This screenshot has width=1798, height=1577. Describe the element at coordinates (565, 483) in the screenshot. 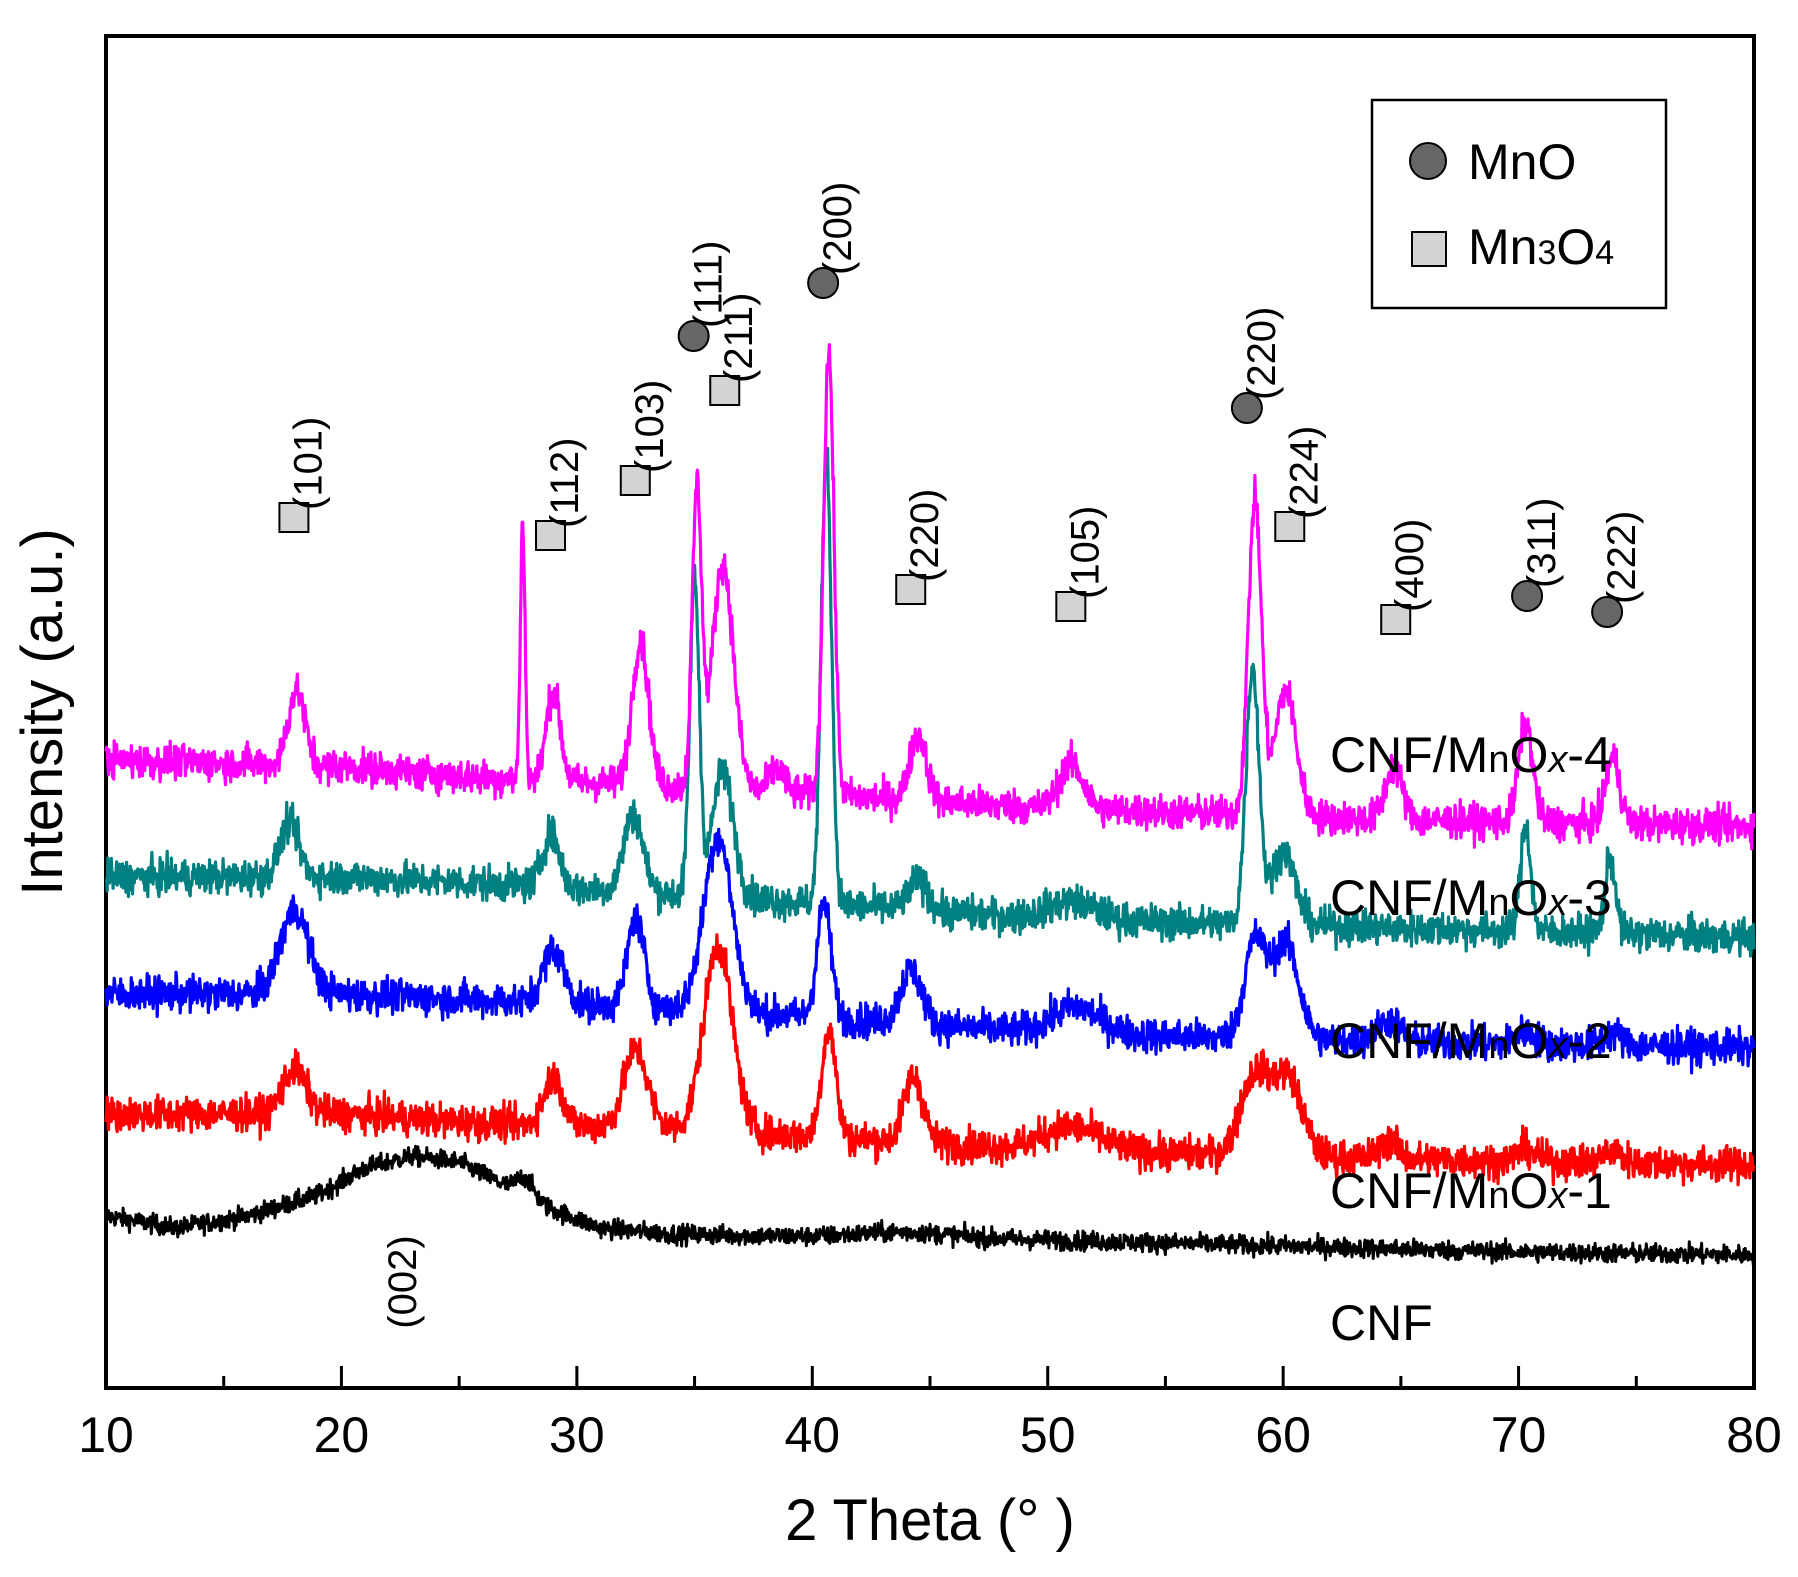

I see `peak-label-1: (112)` at that location.